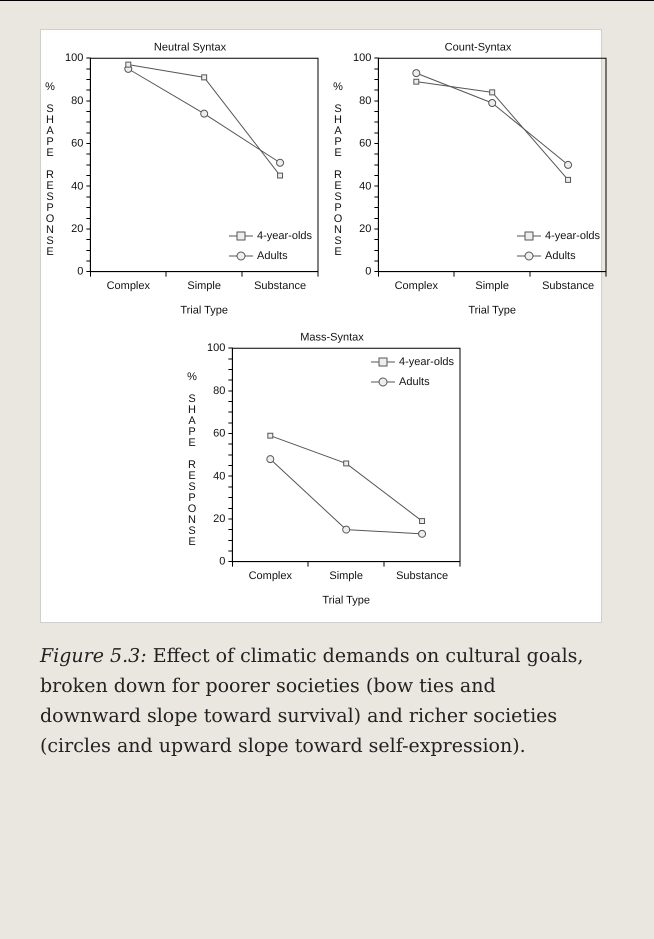 The height and width of the screenshot is (939, 654). I want to click on chart-title: Mass-Syntax, so click(332, 338).